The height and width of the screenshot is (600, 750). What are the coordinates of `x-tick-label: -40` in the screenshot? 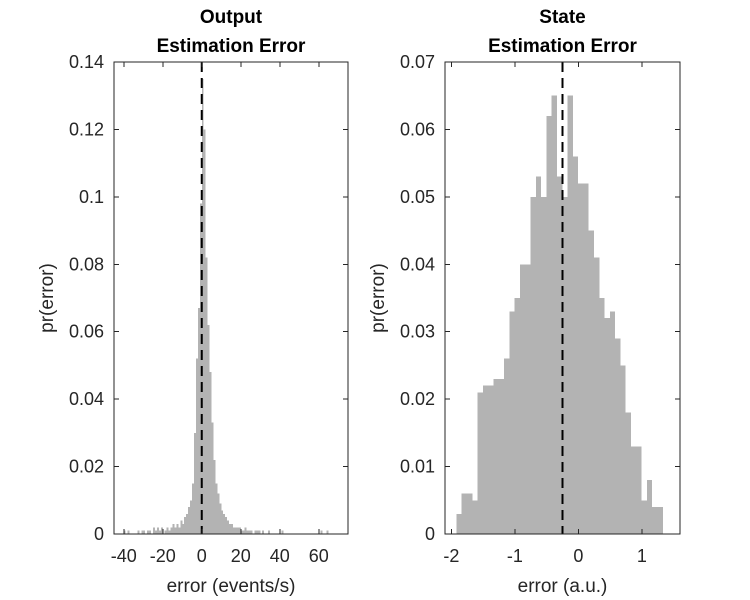 It's located at (124, 556).